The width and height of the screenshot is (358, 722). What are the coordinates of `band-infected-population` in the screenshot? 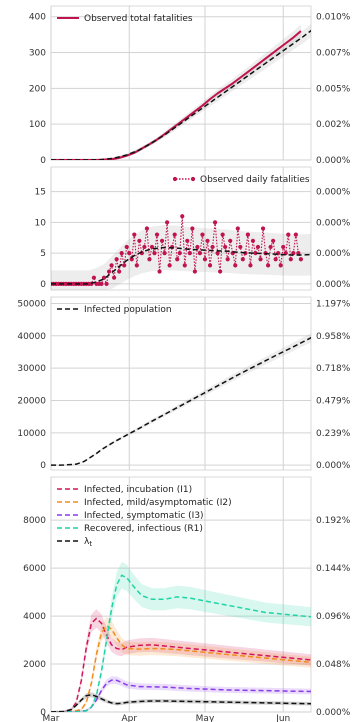 It's located at (181, 399).